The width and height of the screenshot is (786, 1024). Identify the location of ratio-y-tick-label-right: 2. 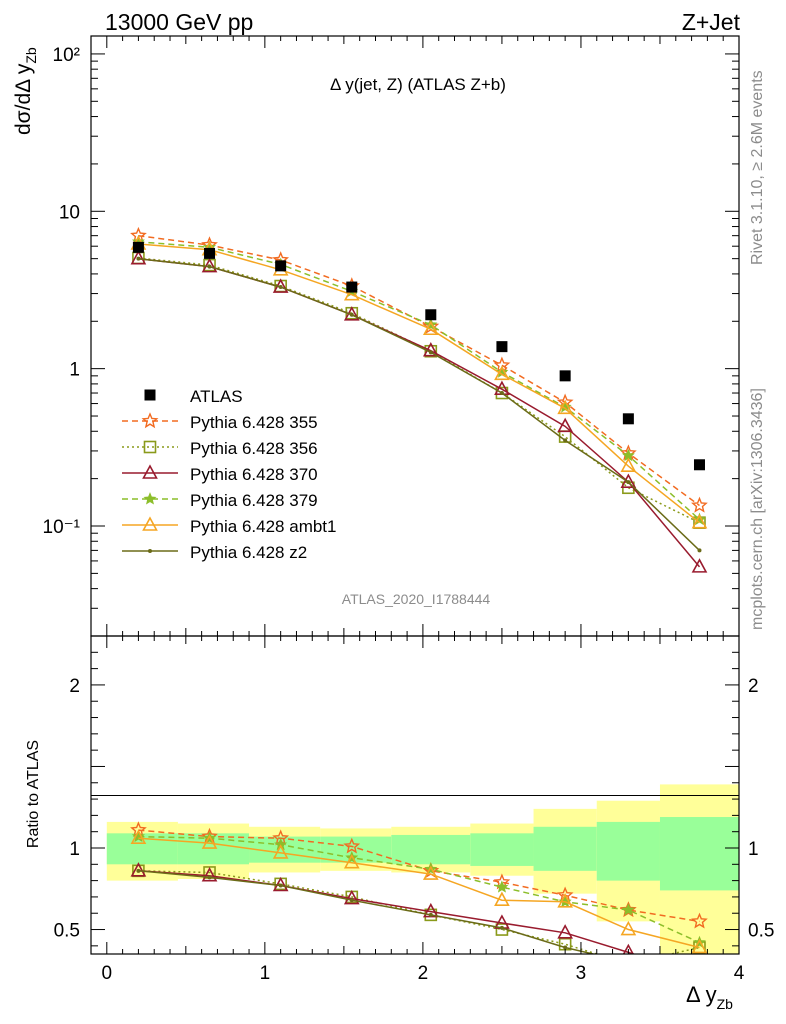
(753, 686).